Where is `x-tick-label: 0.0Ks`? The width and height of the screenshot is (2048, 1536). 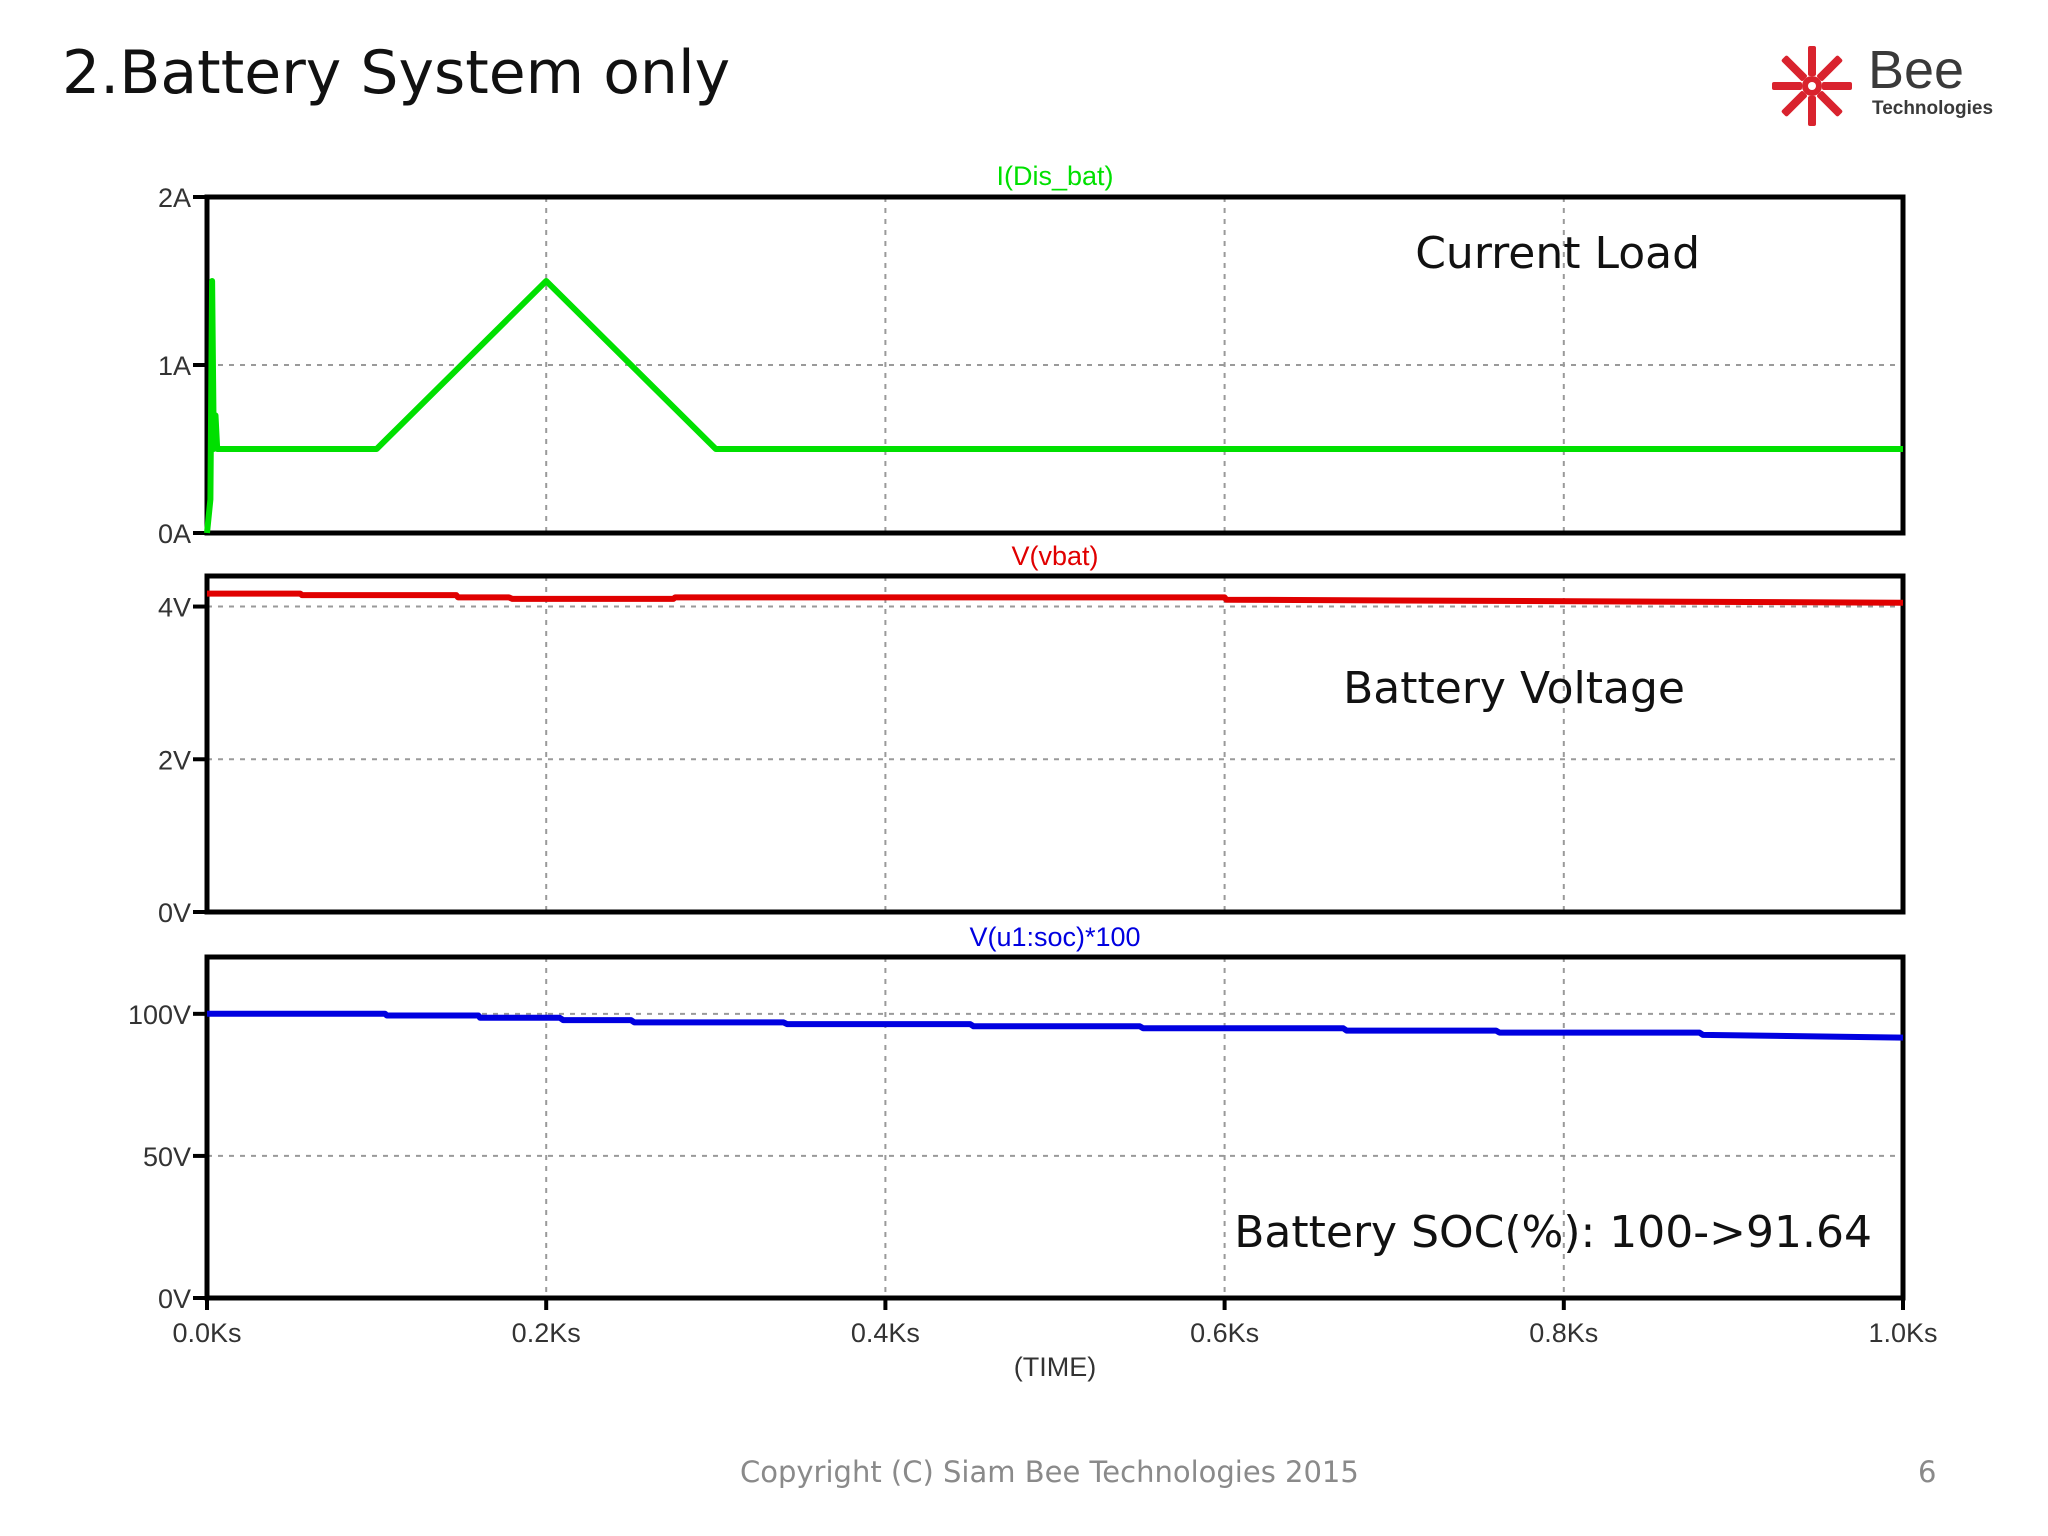 x-tick-label: 0.0Ks is located at coordinates (206, 1333).